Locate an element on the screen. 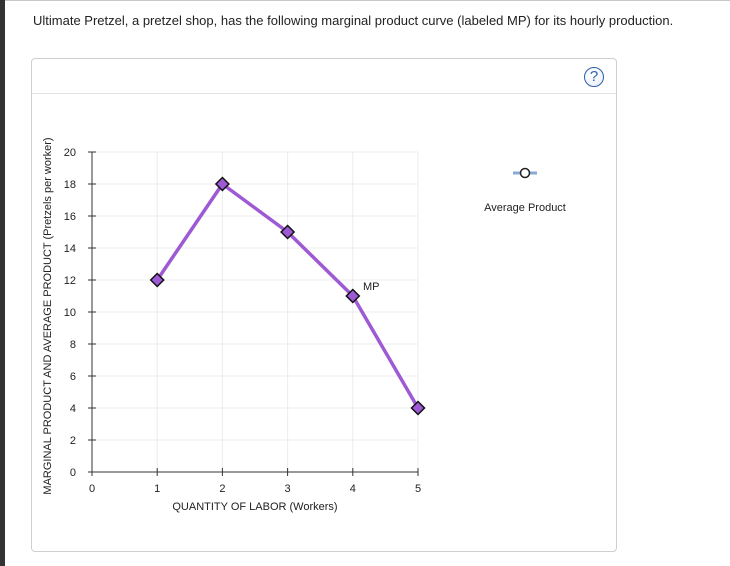 The image size is (730, 566). y-tick-label: 8 is located at coordinates (73, 345).